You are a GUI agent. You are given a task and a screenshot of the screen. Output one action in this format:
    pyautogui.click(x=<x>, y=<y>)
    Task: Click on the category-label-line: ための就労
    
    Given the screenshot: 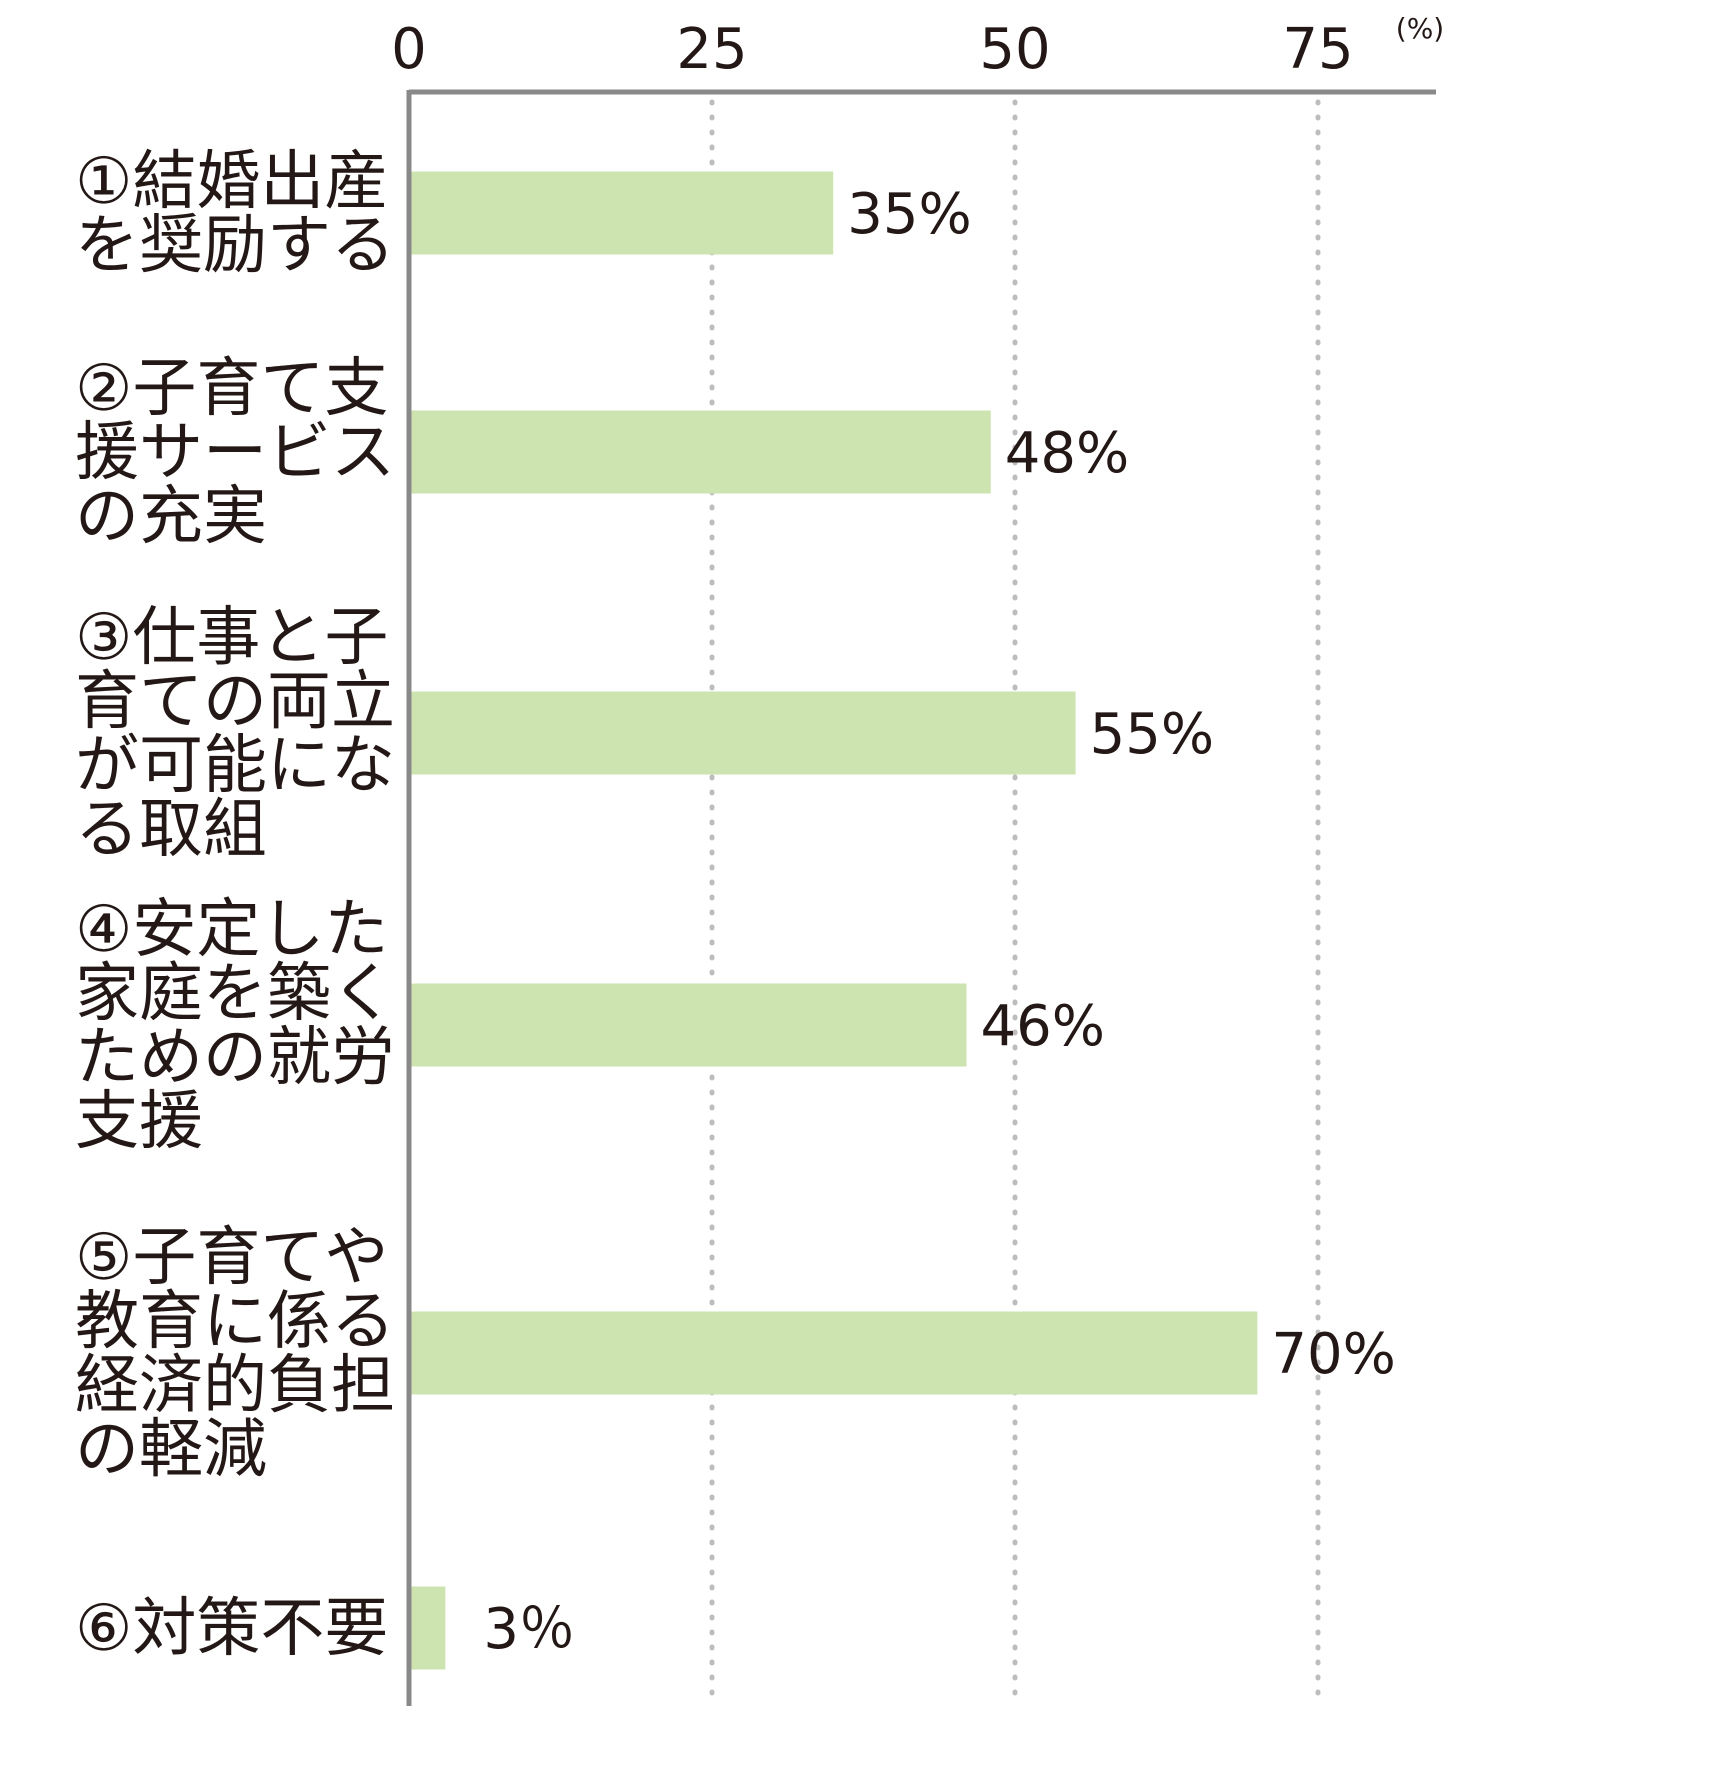 What is the action you would take?
    pyautogui.click(x=235, y=1058)
    